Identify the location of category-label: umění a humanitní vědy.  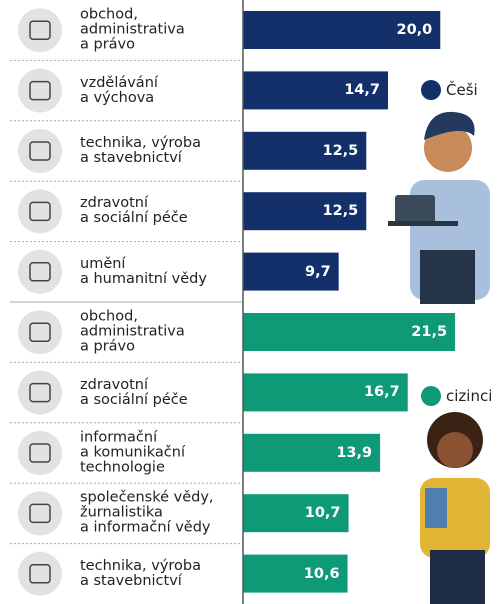
(143, 271).